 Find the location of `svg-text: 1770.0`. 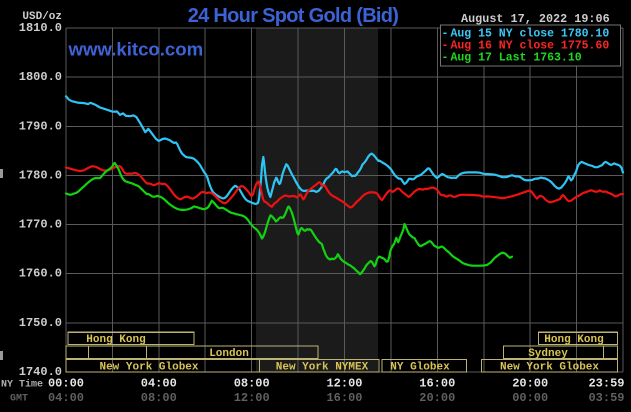

svg-text: 1770.0 is located at coordinates (40, 225).